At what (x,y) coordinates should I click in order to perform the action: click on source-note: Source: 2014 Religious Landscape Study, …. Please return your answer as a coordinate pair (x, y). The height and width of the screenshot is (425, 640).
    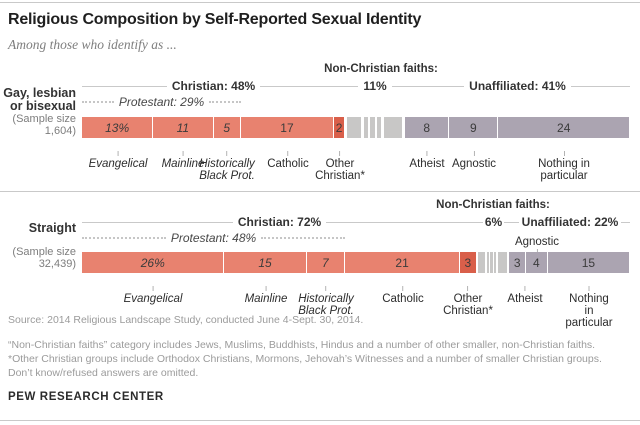
    Looking at the image, I should click on (186, 320).